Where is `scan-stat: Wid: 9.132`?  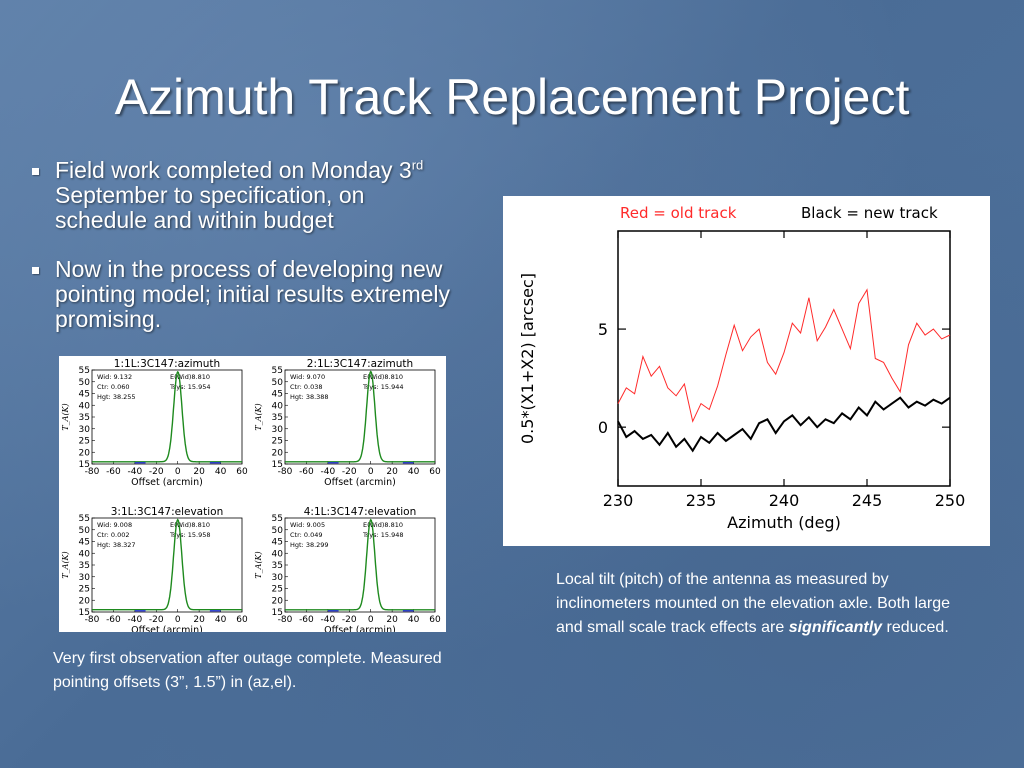 scan-stat: Wid: 9.132 is located at coordinates (114, 377).